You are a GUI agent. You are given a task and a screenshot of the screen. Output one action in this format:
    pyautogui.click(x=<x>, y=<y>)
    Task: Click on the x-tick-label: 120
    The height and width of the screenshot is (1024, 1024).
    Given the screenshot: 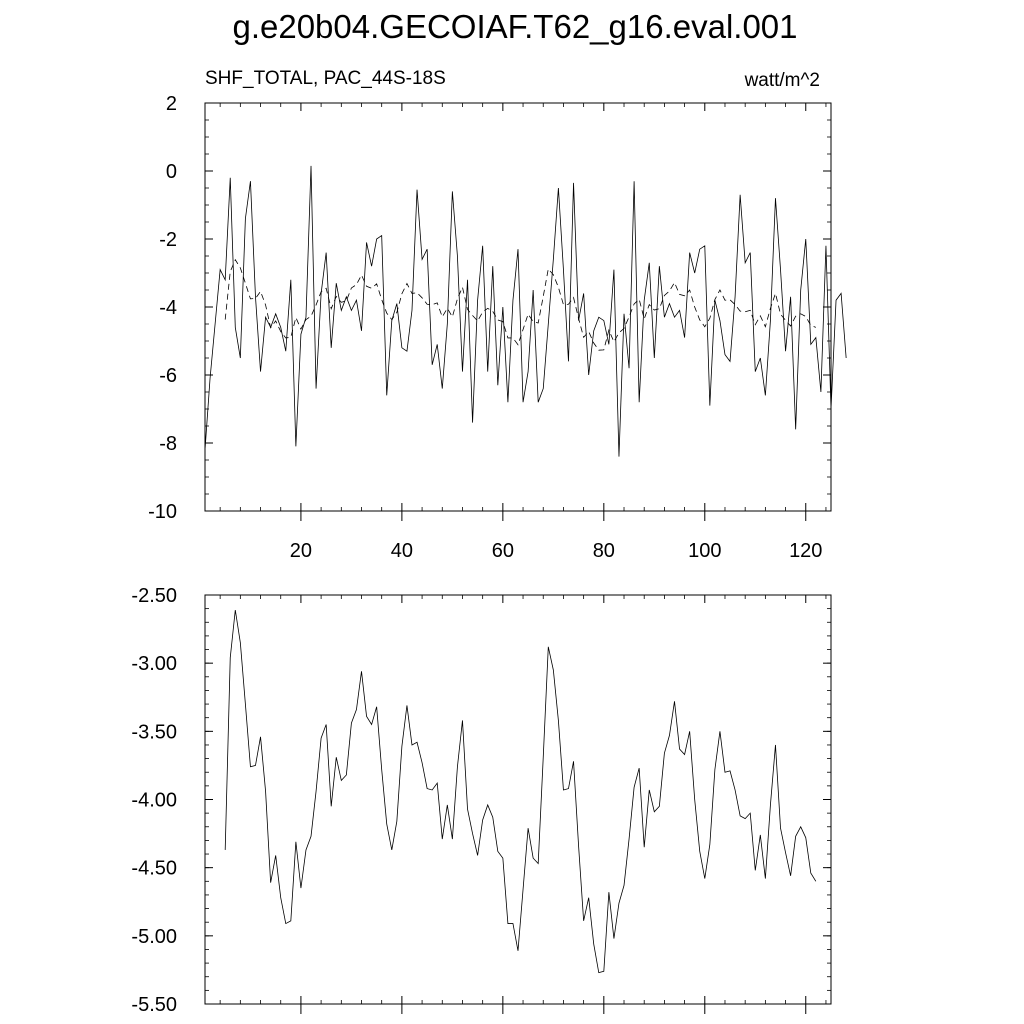 What is the action you would take?
    pyautogui.click(x=805, y=551)
    